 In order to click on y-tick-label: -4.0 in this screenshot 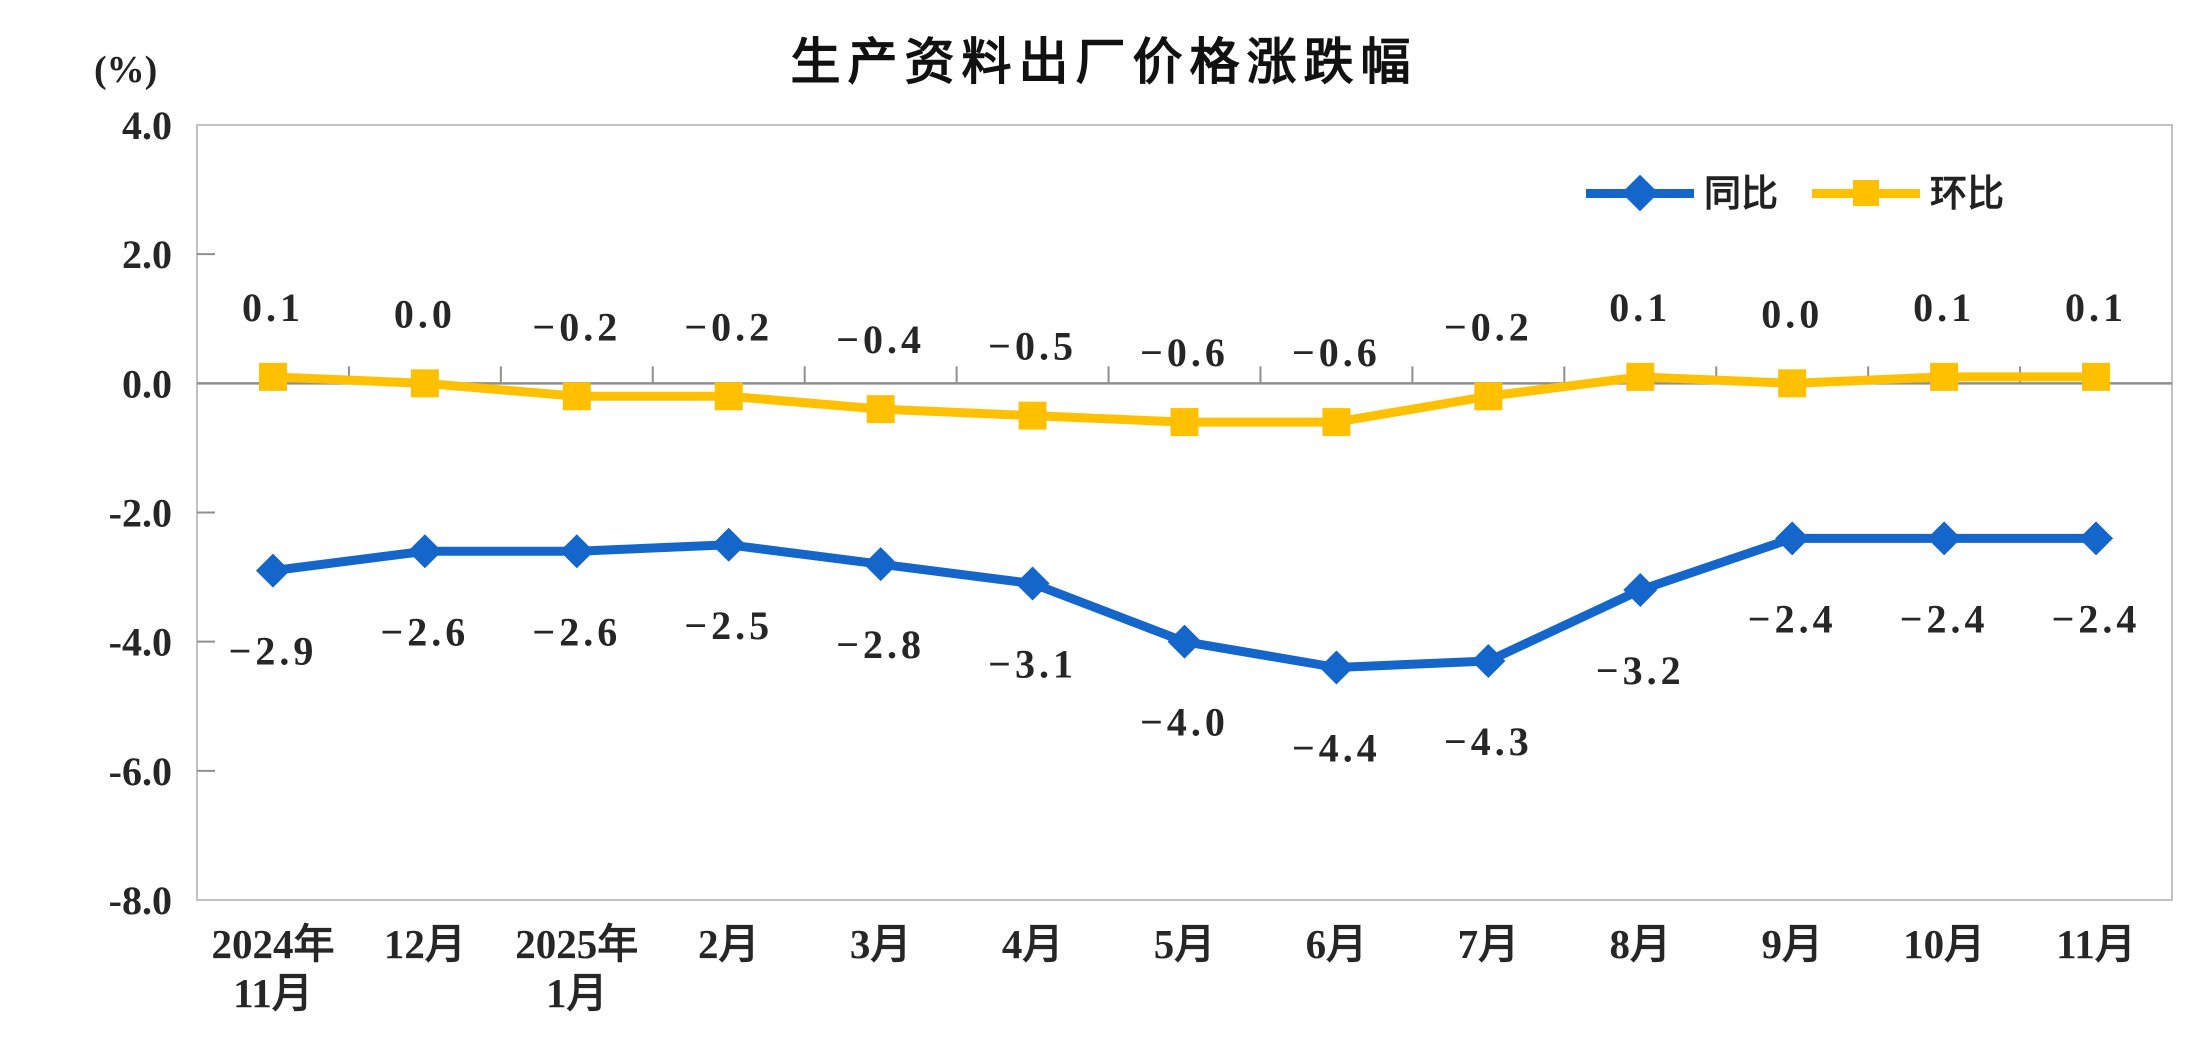, I will do `click(140, 642)`.